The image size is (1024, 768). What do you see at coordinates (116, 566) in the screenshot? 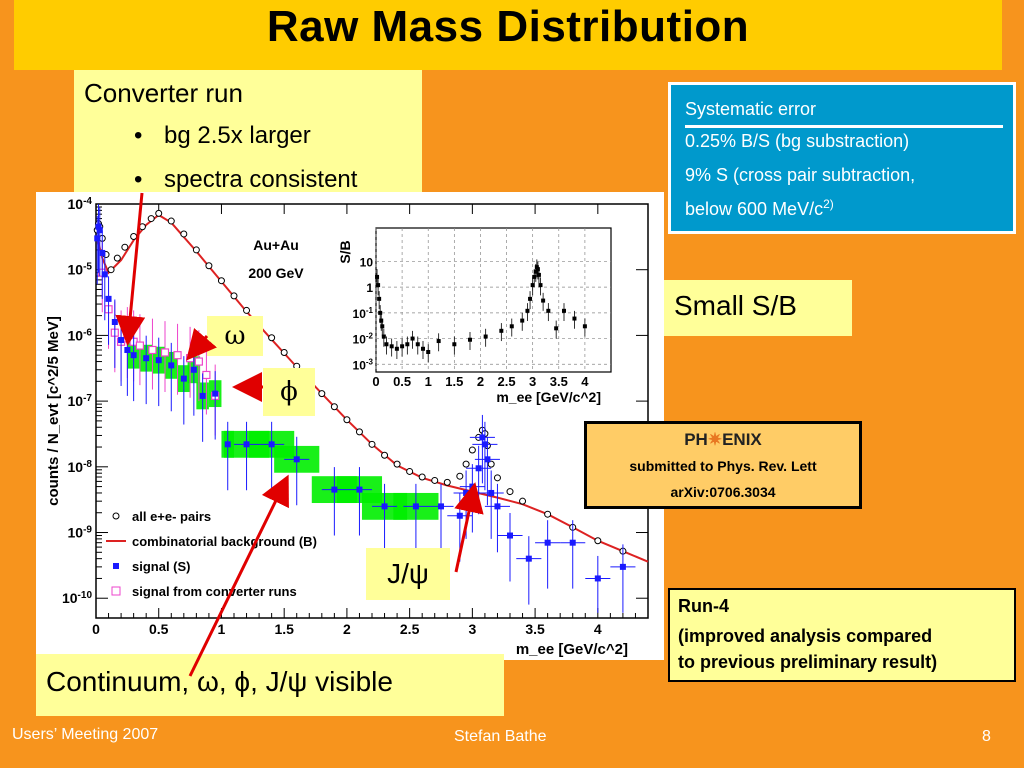
I see `legend-marker-signal` at bounding box center [116, 566].